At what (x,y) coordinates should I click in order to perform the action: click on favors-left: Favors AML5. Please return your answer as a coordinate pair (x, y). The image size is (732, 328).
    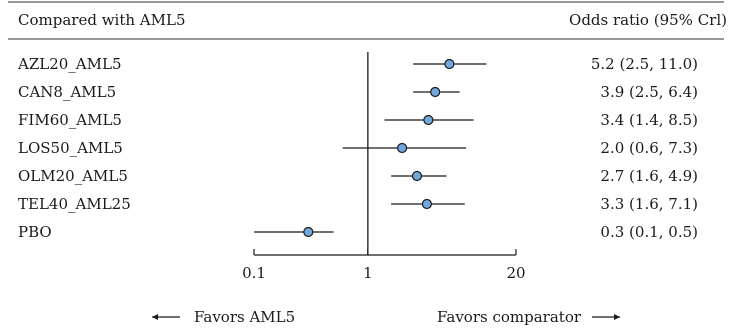
    Looking at the image, I should click on (223, 317).